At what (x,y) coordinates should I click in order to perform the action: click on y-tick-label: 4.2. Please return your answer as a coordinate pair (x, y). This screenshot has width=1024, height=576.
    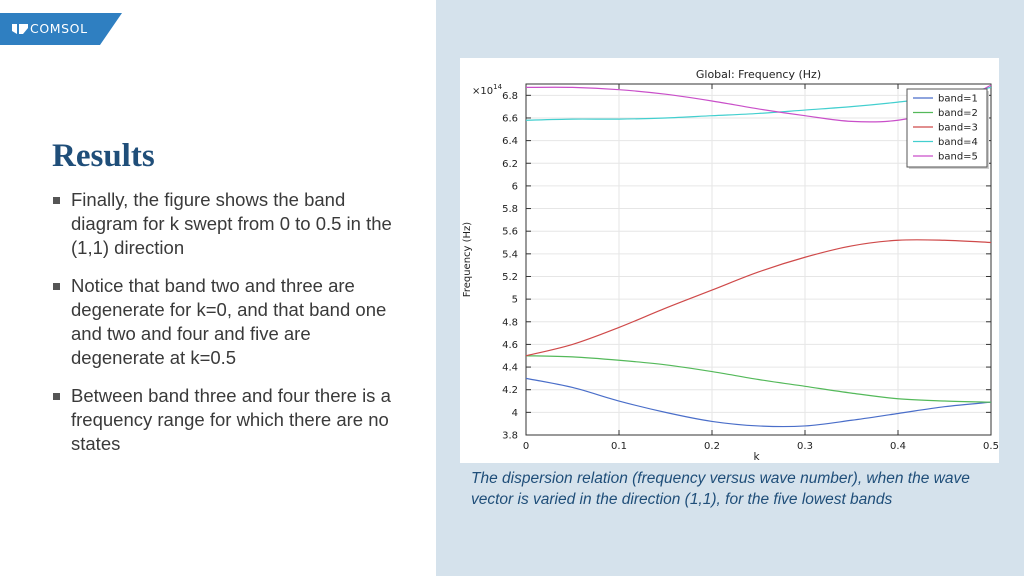
    Looking at the image, I should click on (510, 390).